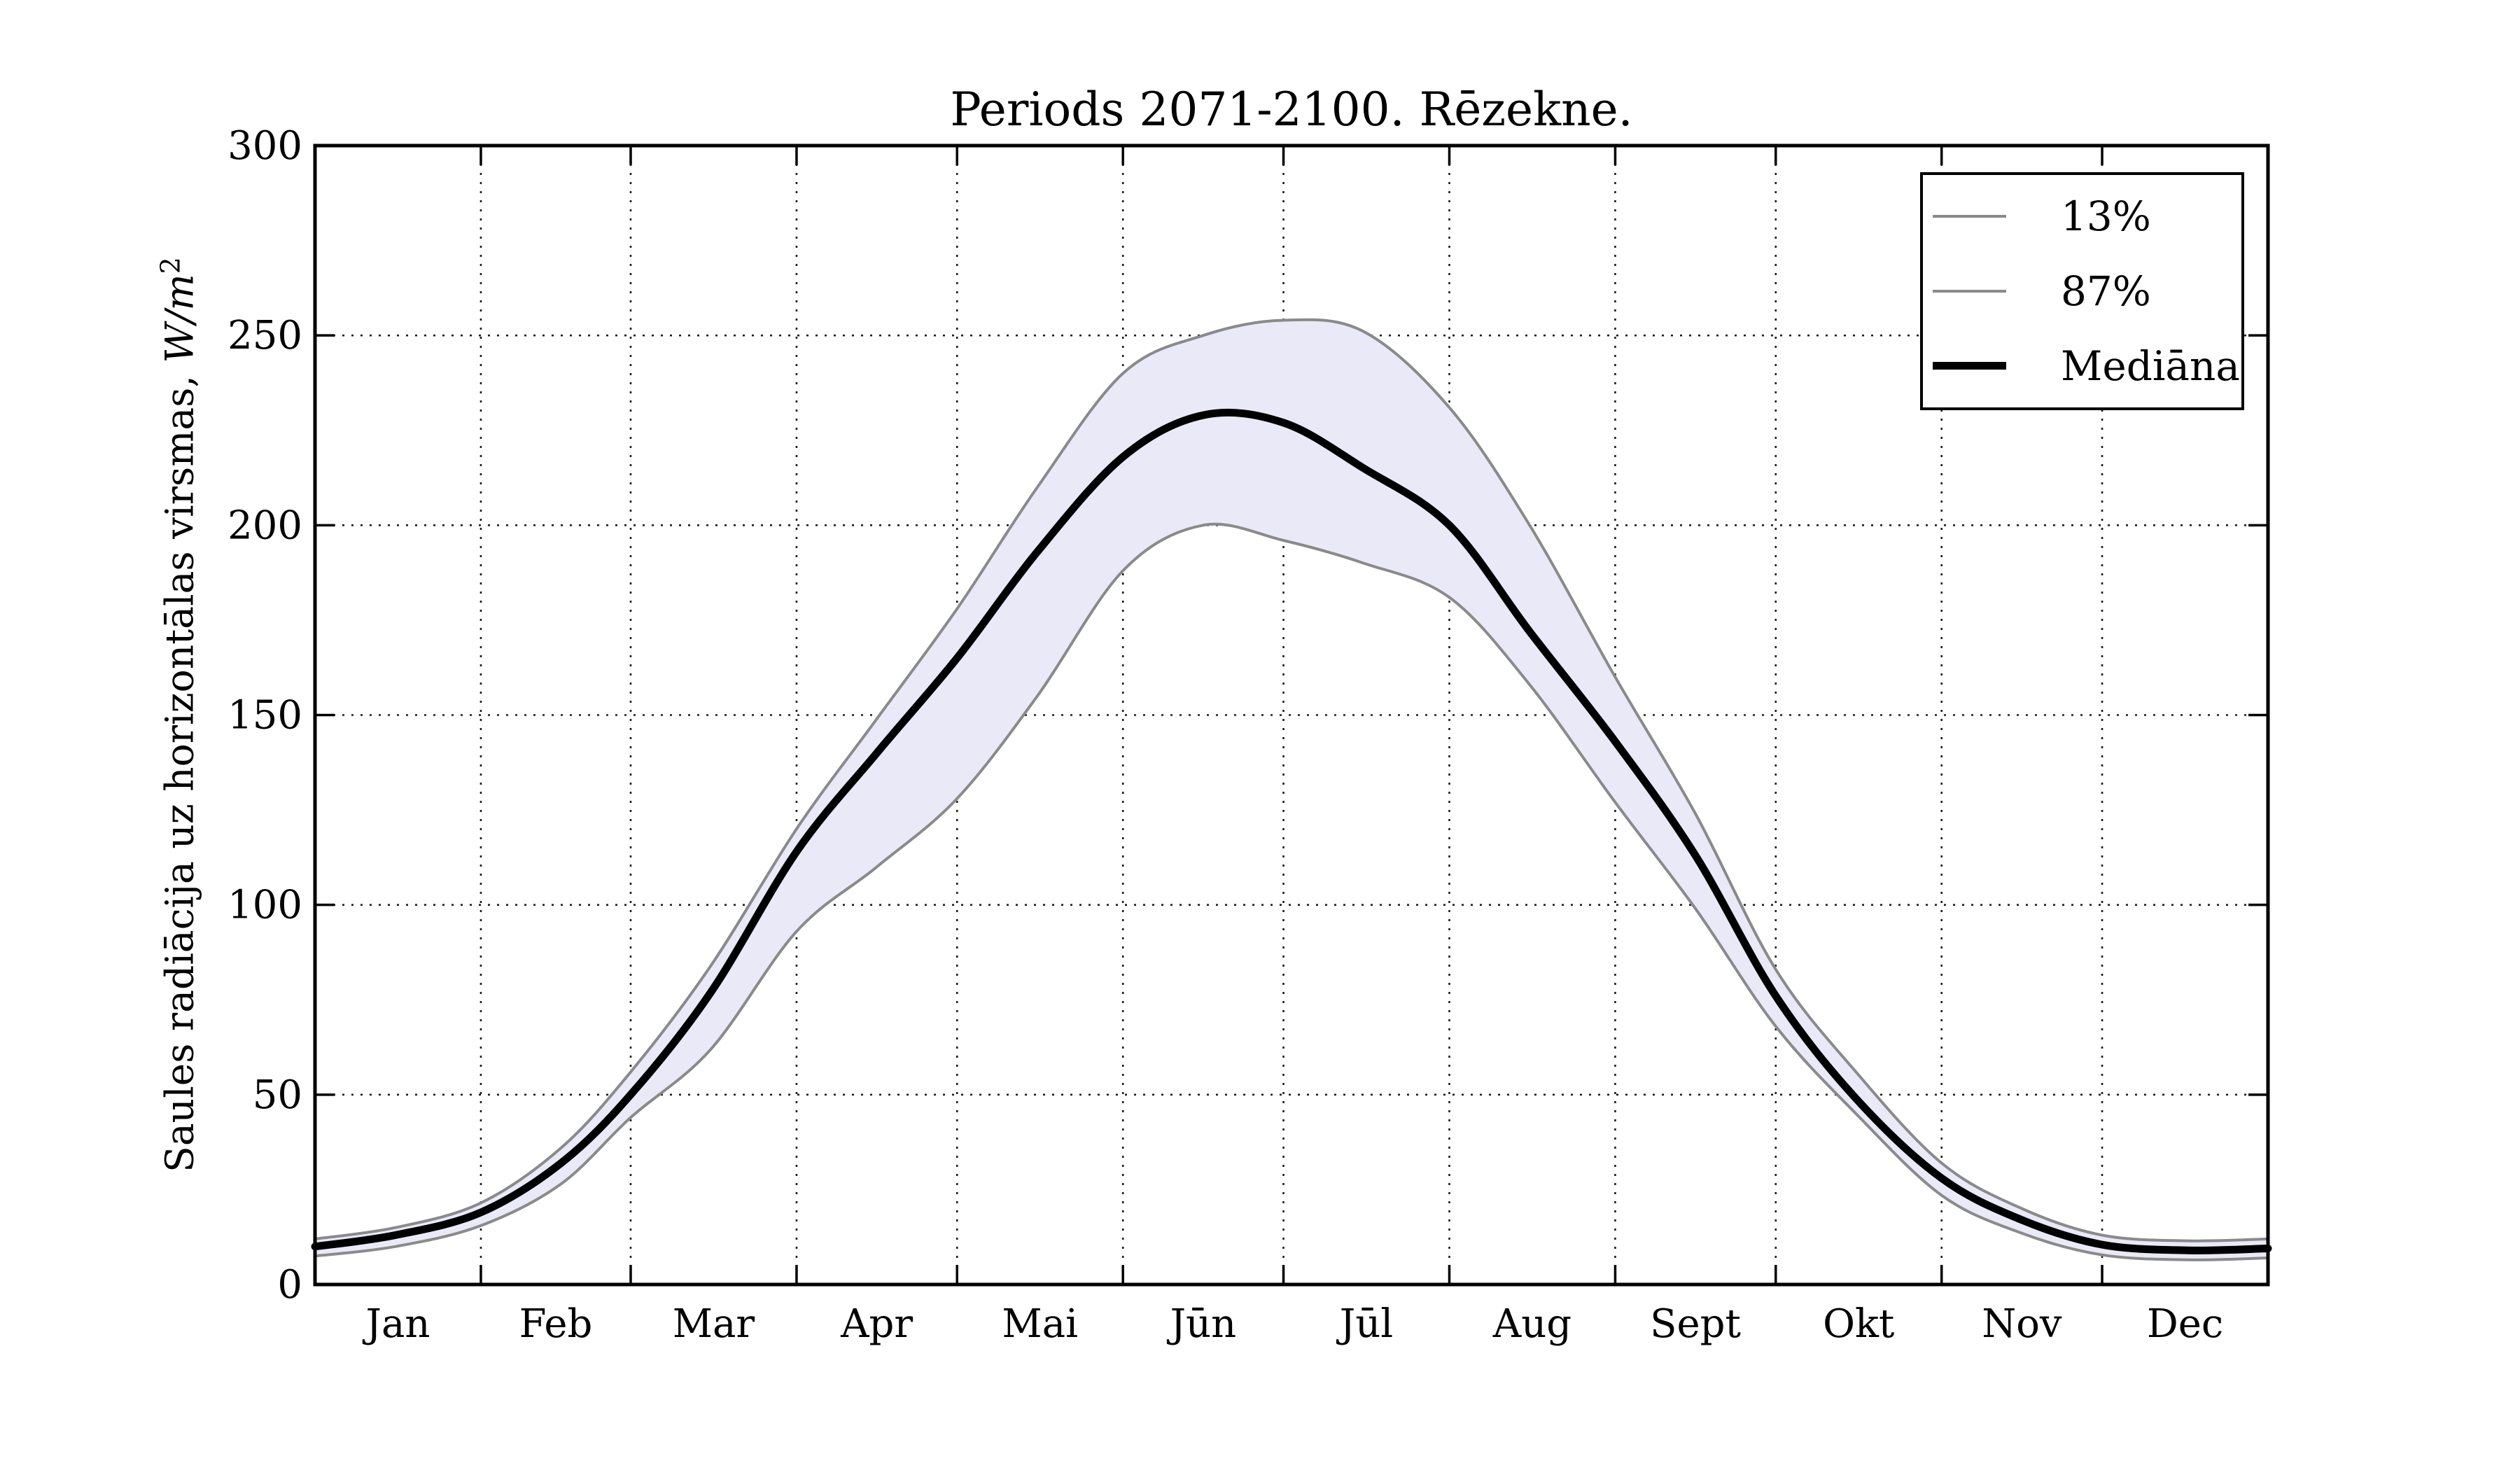  Describe the element at coordinates (264, 525) in the screenshot. I see `y-tick-label: 200` at that location.